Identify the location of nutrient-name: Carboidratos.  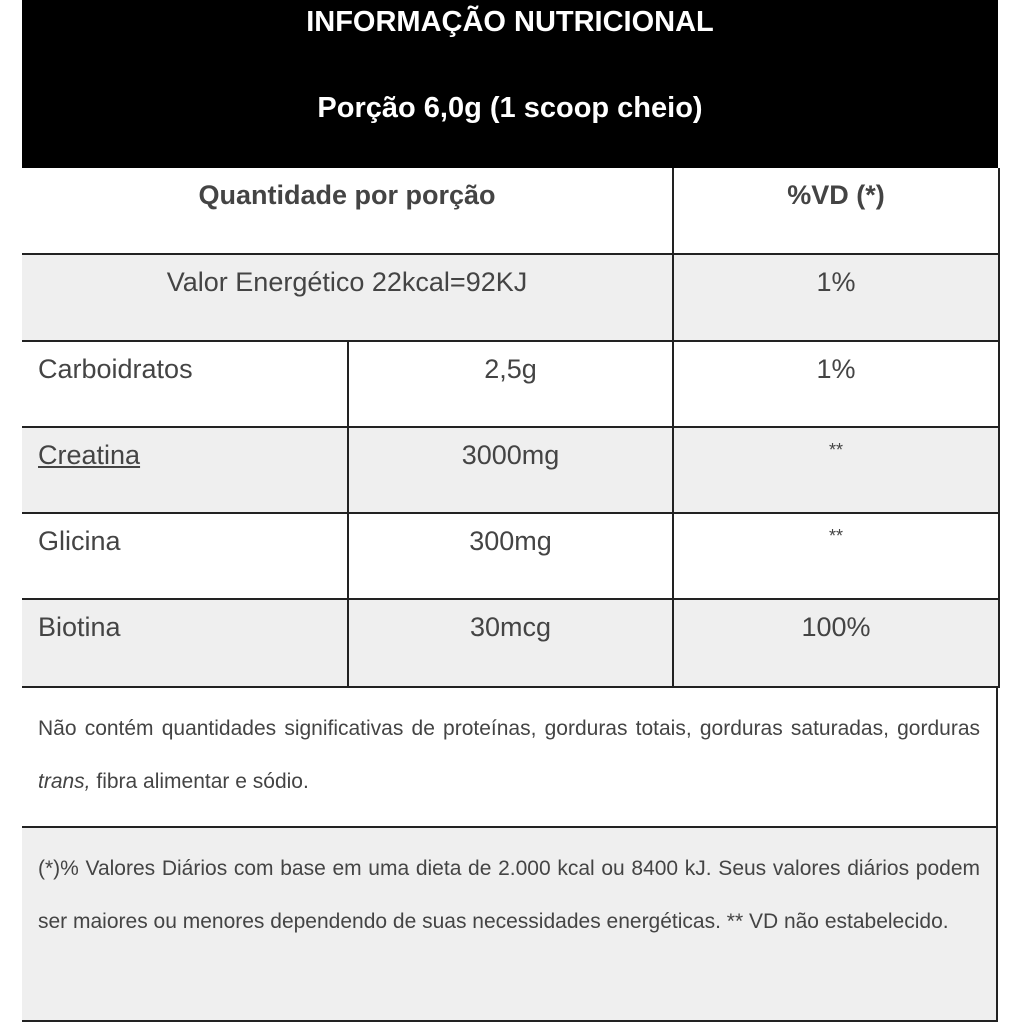
(185, 385).